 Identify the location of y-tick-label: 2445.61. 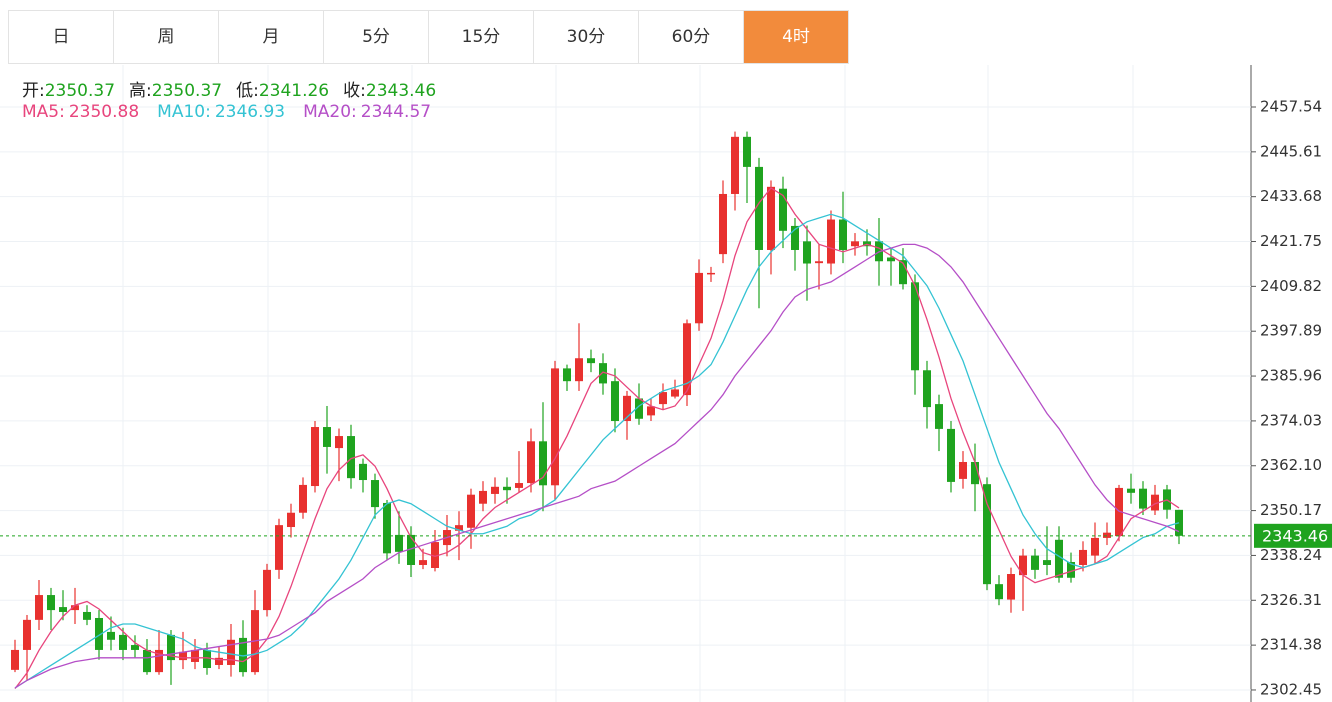
(1291, 151).